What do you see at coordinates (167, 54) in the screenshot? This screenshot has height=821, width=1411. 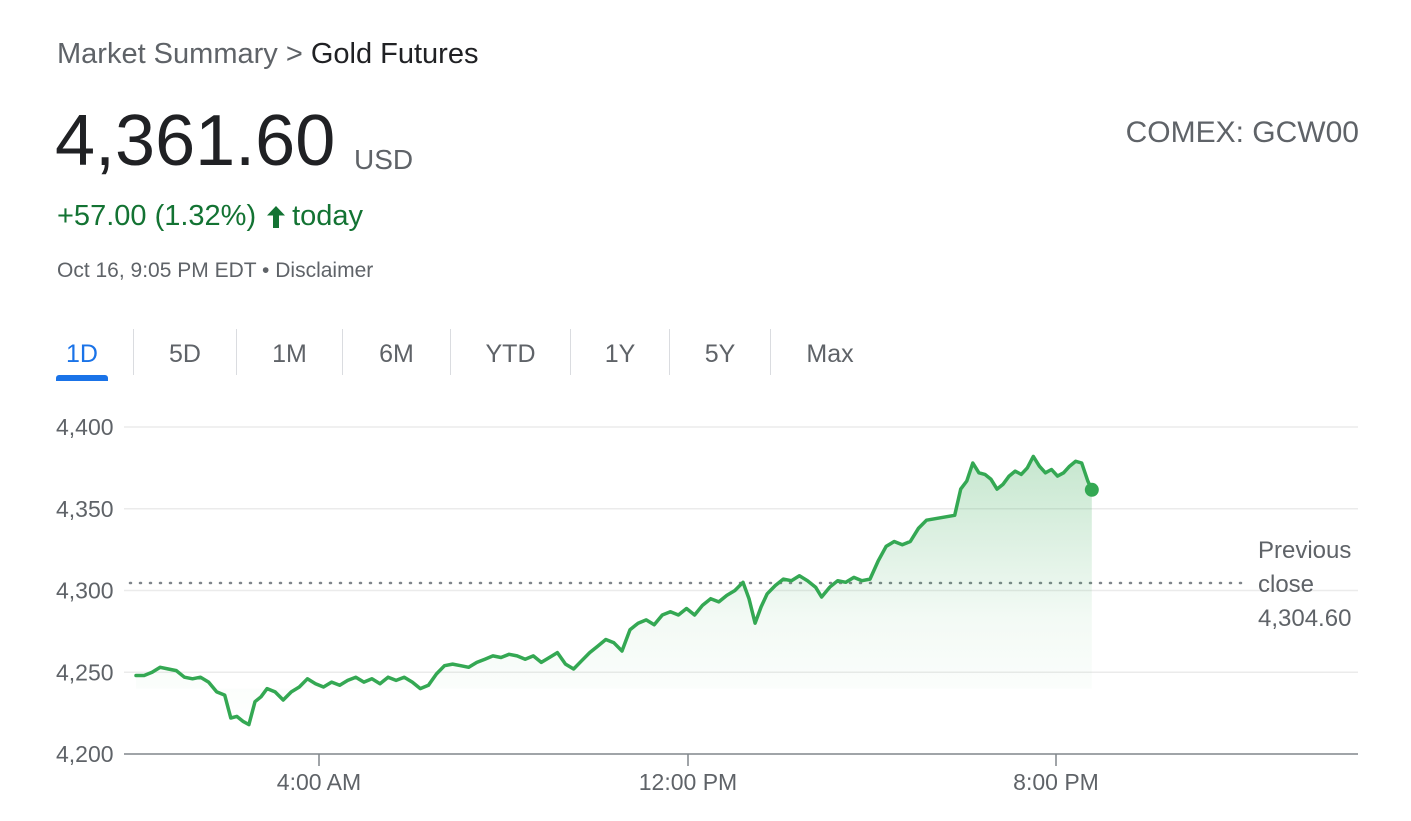 I see `breadcrumb-parent-link: Market Summary` at bounding box center [167, 54].